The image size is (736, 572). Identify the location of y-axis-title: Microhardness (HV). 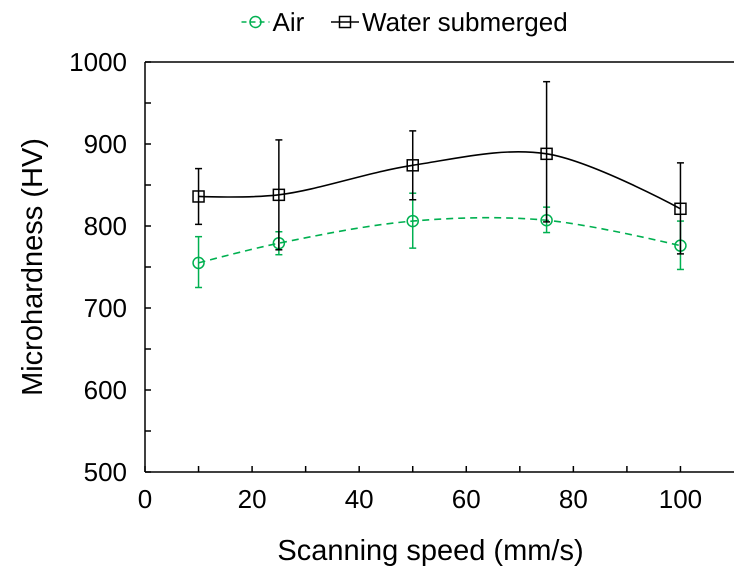
(33, 267).